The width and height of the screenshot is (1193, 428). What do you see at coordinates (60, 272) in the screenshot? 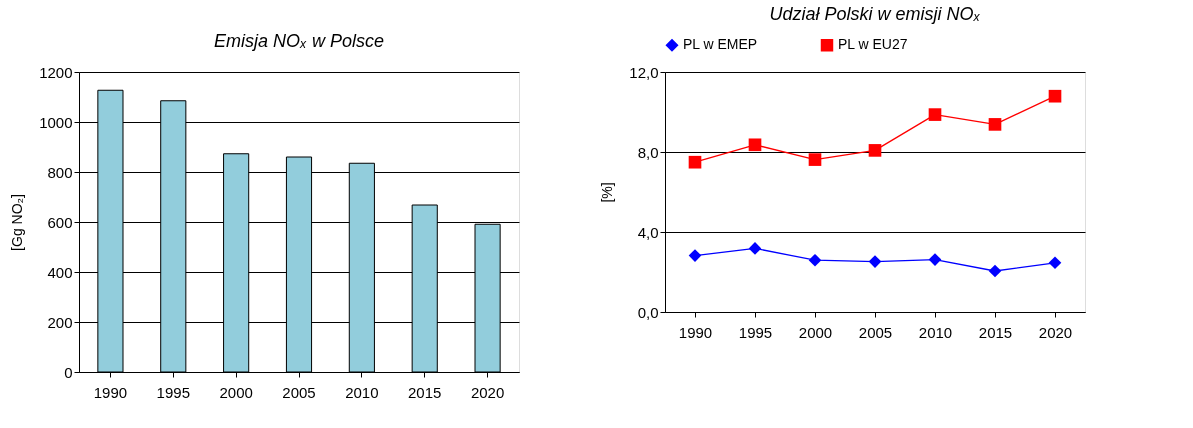
I see `y-tick-label: 400` at bounding box center [60, 272].